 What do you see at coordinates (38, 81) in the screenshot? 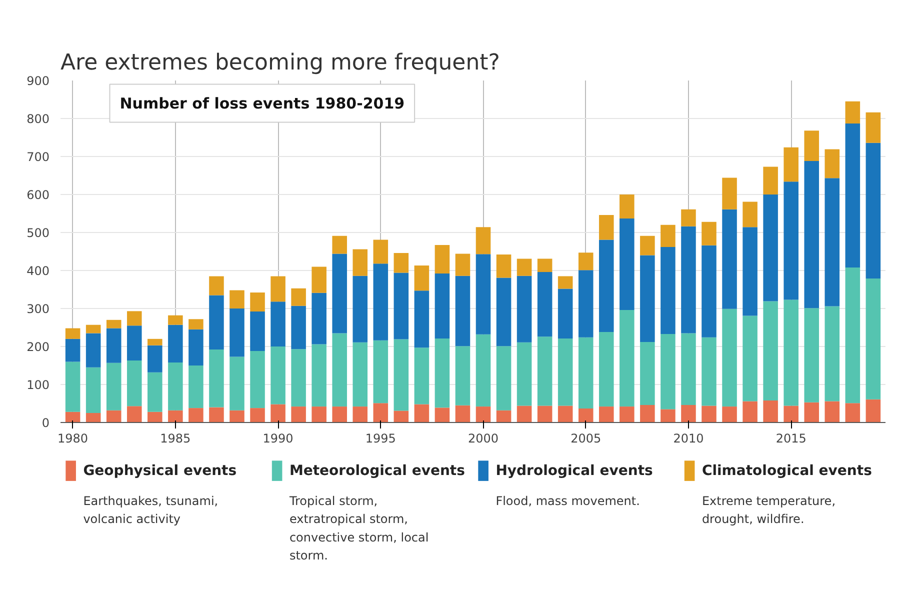
I see `y-tick-label: 900` at bounding box center [38, 81].